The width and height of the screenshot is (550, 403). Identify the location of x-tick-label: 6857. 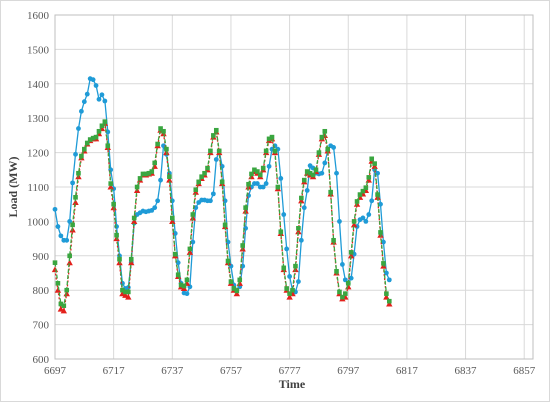
(524, 371).